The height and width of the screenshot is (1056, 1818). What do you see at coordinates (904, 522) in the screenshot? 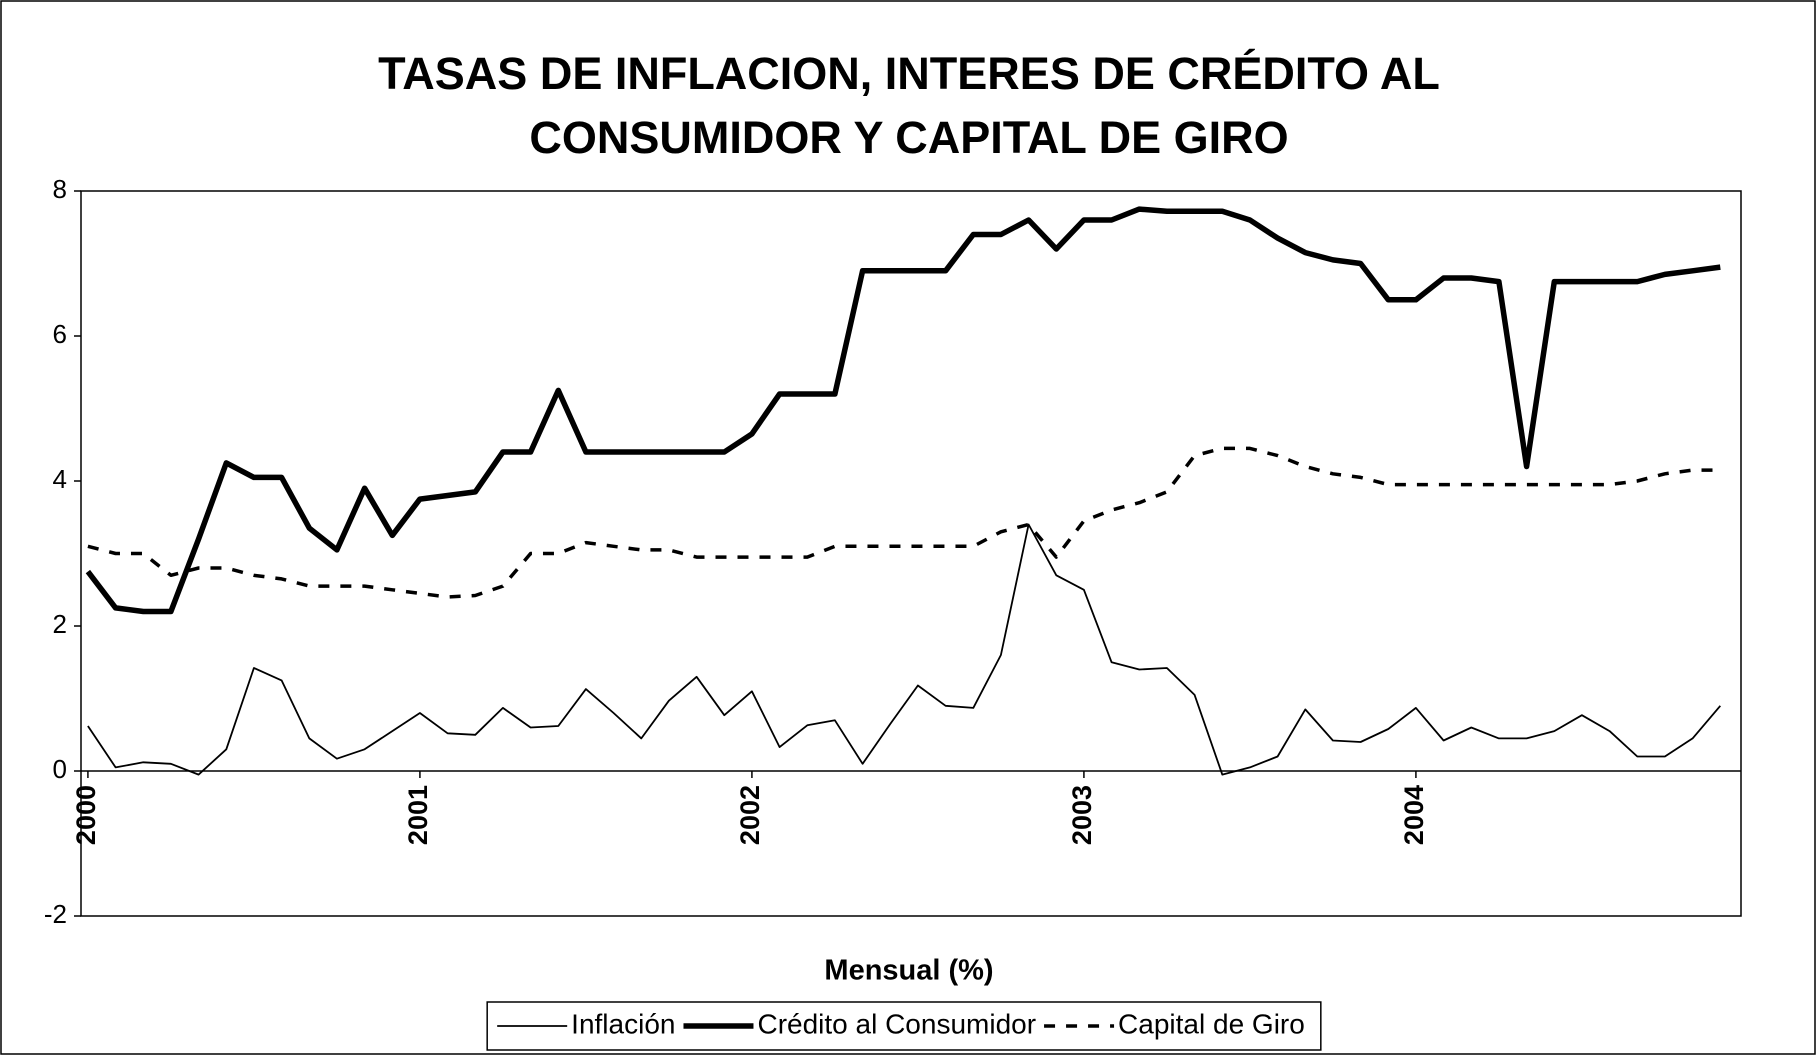
I see `series-line` at bounding box center [904, 522].